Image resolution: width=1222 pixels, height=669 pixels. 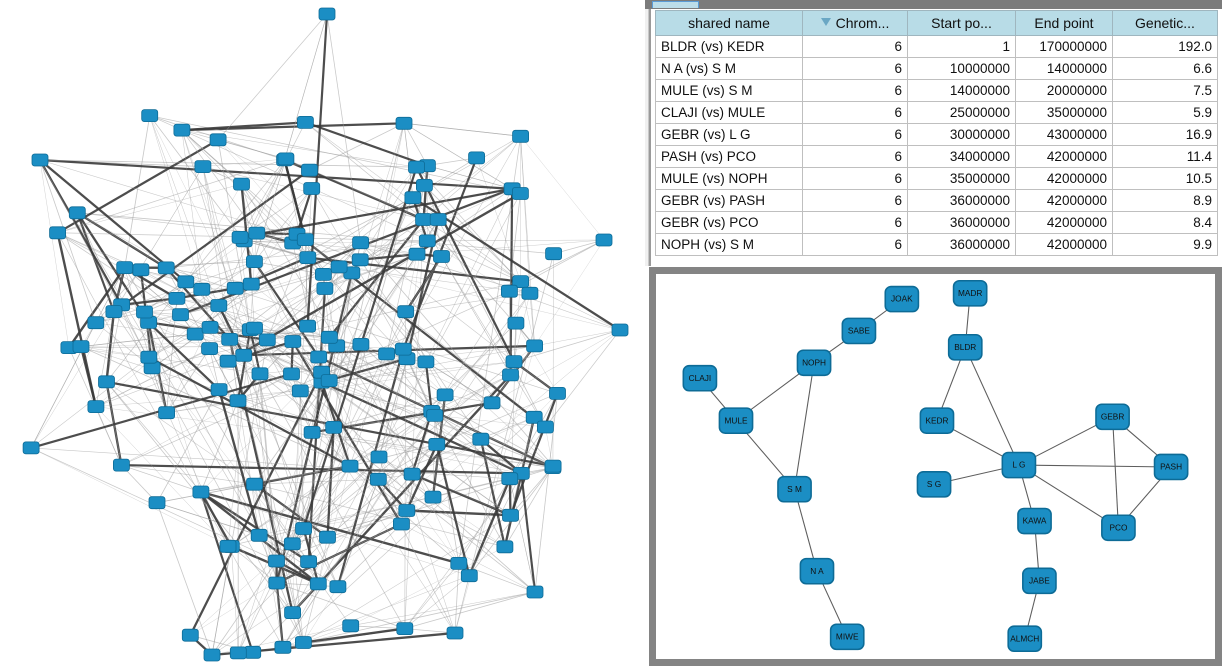 I want to click on table-row: MULE (vs) S M 6 14000000 20000000 7.5, so click(x=936, y=90).